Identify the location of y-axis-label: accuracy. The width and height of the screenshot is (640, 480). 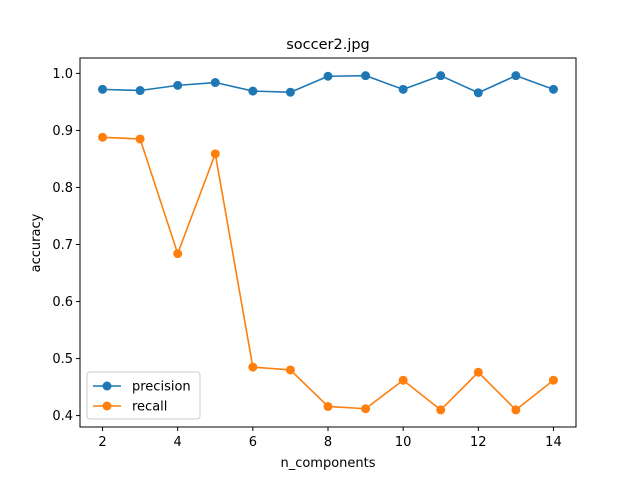
(36, 242).